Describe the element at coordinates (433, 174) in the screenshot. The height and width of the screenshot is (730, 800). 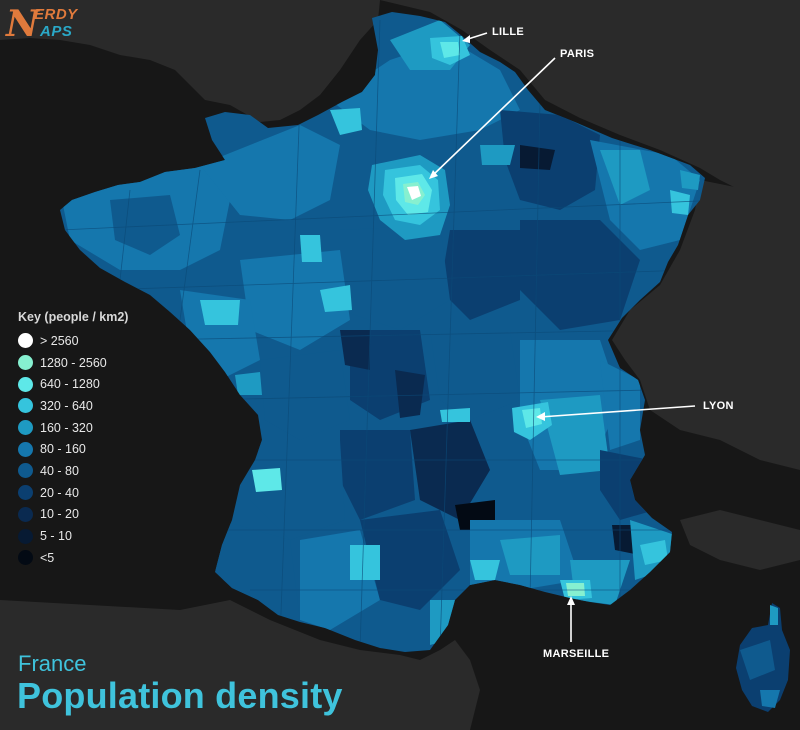
I see `arrowhead-paris` at that location.